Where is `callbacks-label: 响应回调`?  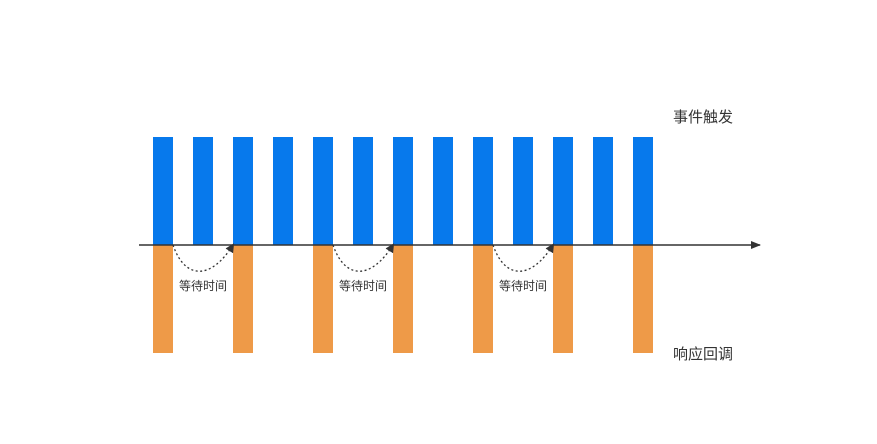
callbacks-label: 响应回调 is located at coordinates (703, 354).